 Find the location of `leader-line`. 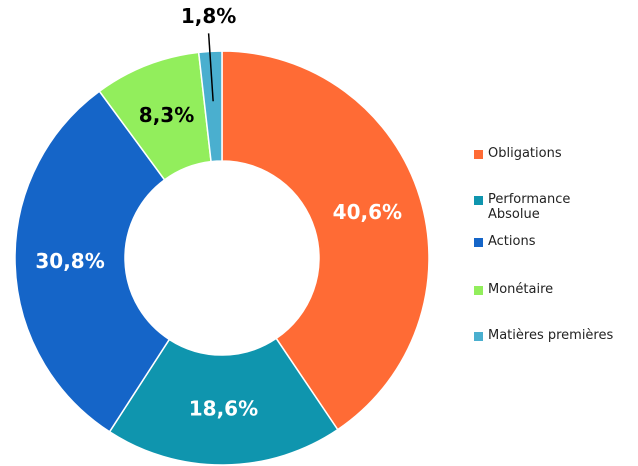

leader-line is located at coordinates (210, 67).